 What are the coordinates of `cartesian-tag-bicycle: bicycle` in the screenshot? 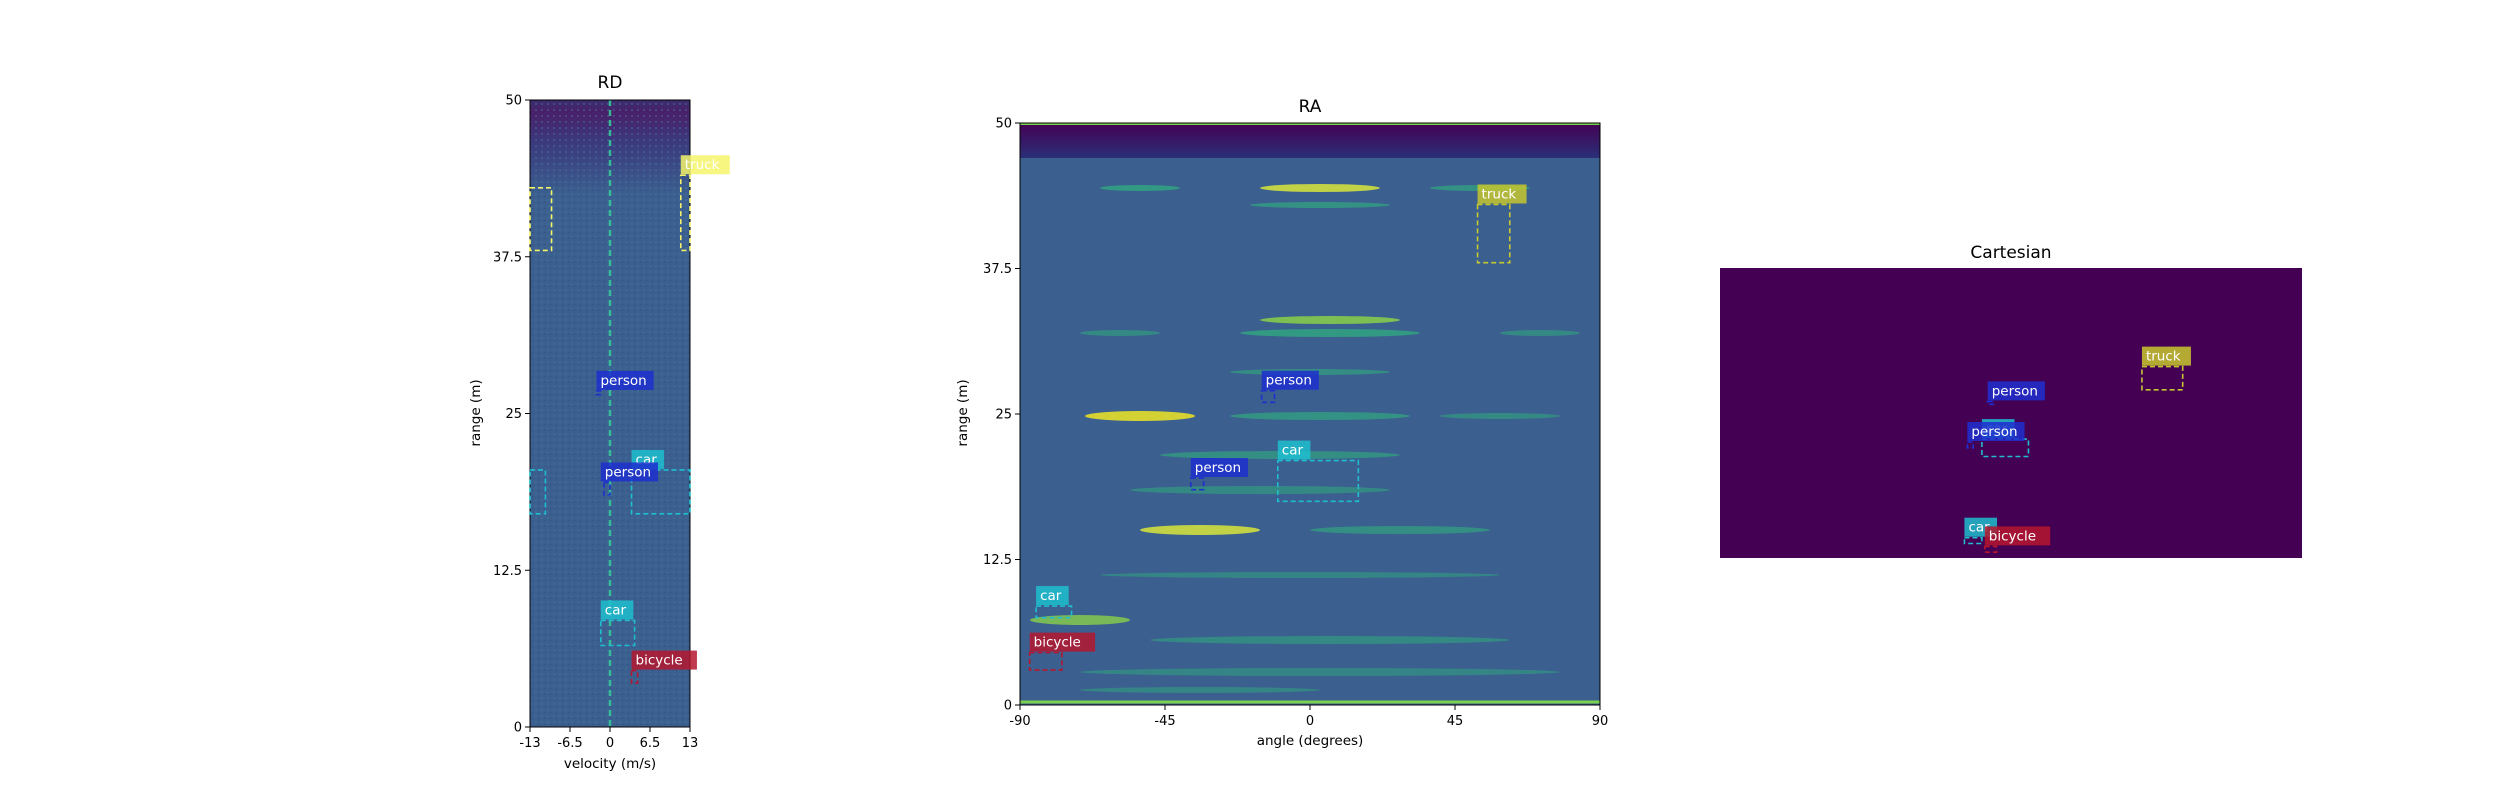 It's located at (2012, 536).